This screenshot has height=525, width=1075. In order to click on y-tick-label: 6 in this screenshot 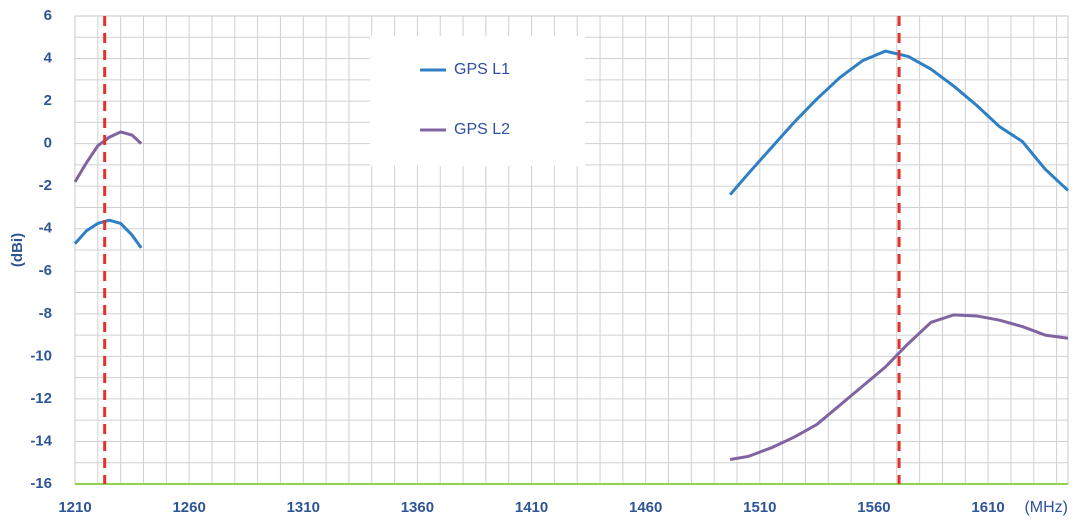, I will do `click(48, 15)`.